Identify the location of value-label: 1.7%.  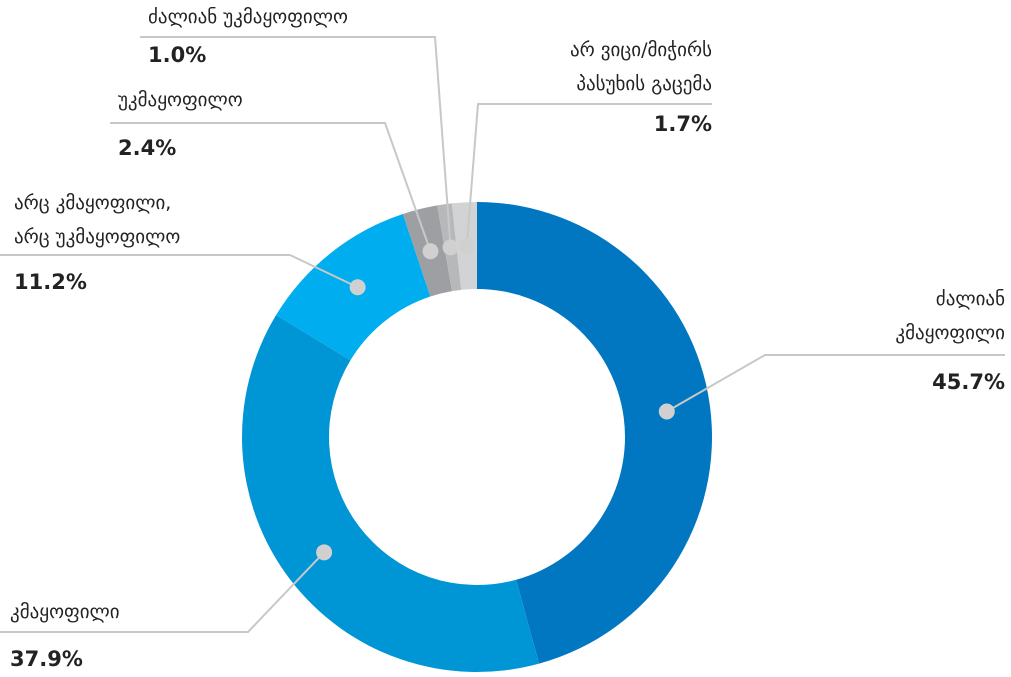
(682, 124).